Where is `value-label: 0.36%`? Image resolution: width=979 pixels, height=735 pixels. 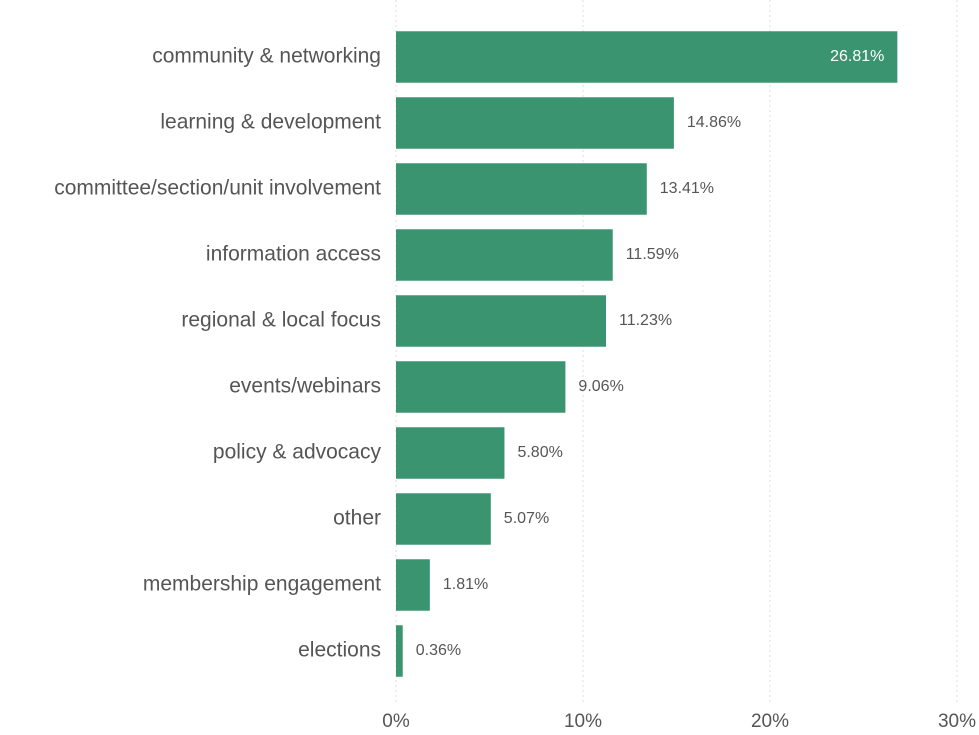
value-label: 0.36% is located at coordinates (438, 650).